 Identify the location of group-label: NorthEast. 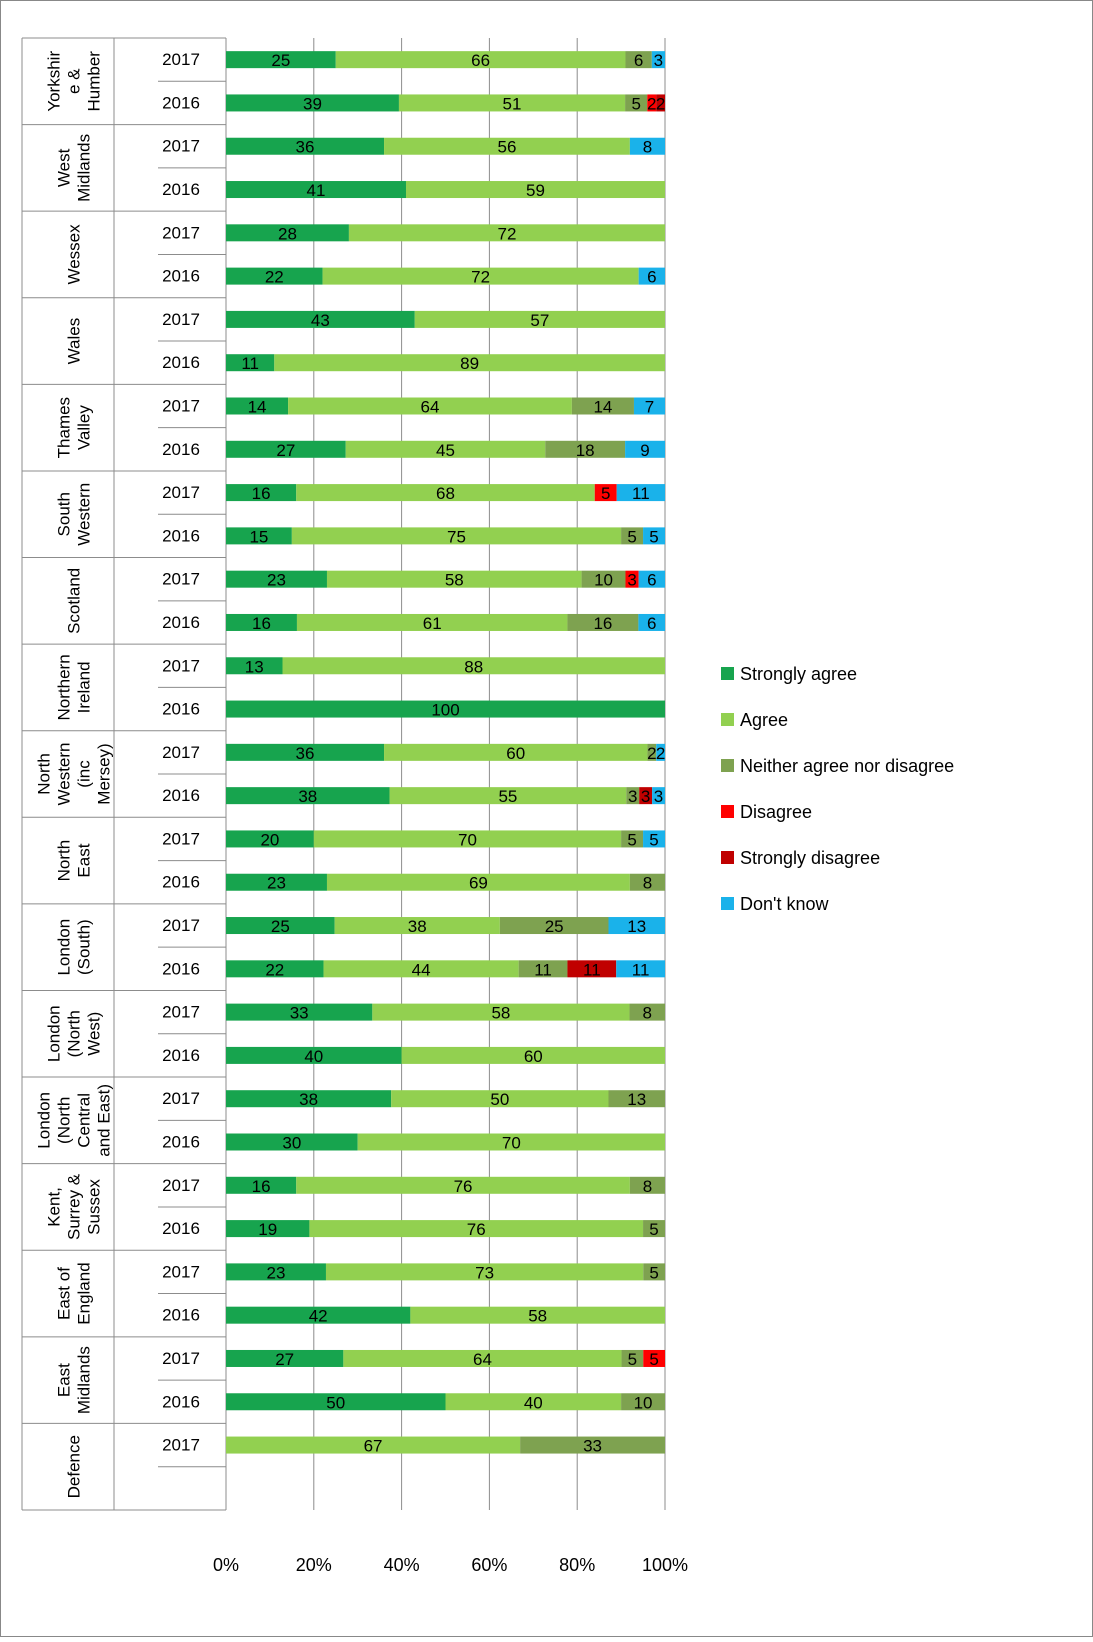
(74, 861).